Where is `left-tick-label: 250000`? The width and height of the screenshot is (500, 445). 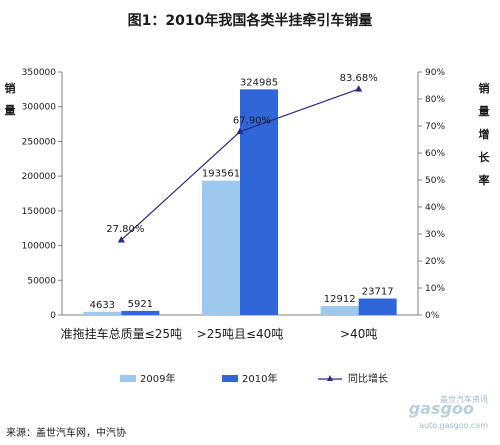 left-tick-label: 250000 is located at coordinates (39, 142).